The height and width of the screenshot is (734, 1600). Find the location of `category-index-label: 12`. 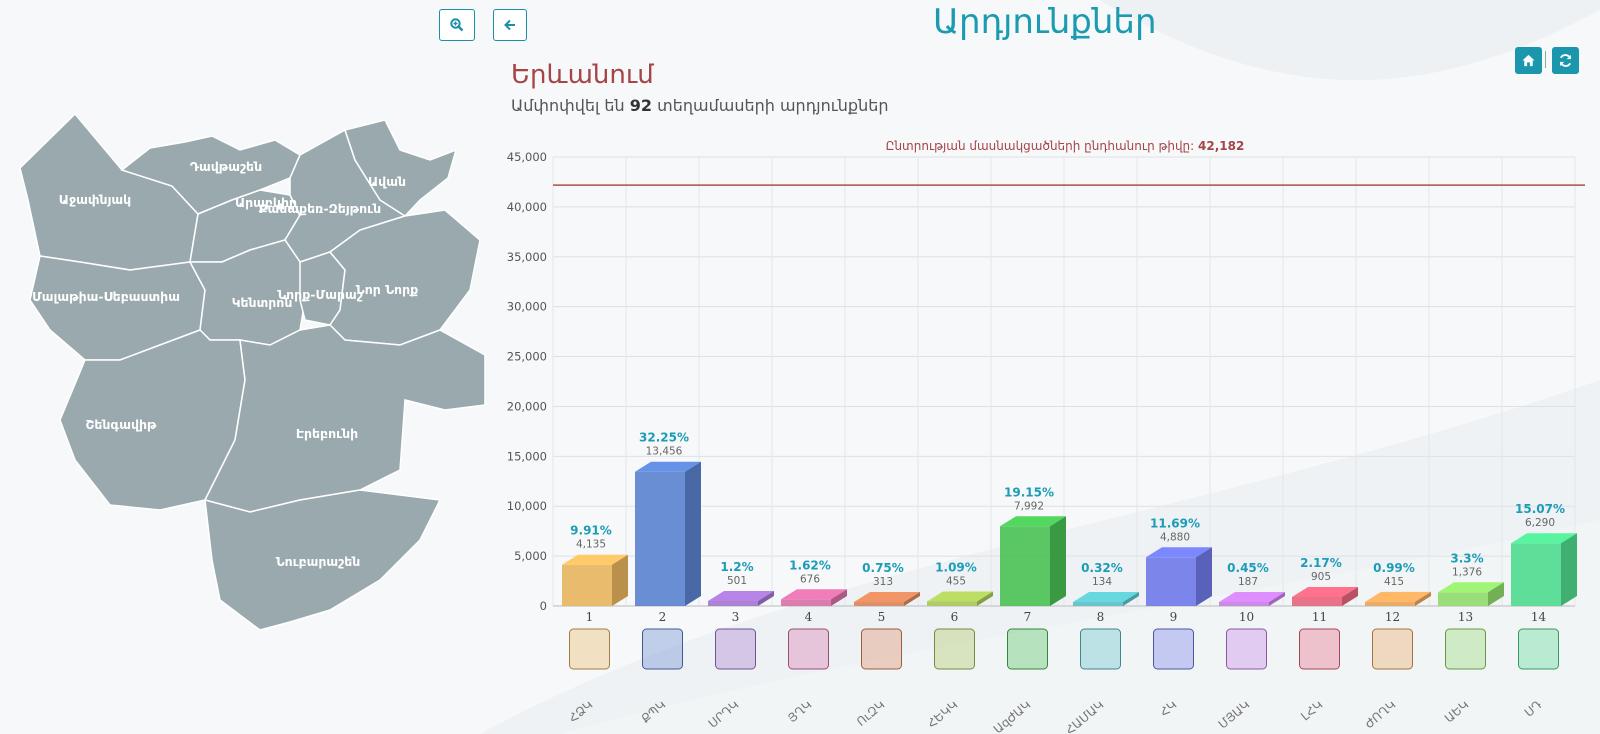

category-index-label: 12 is located at coordinates (1392, 617).